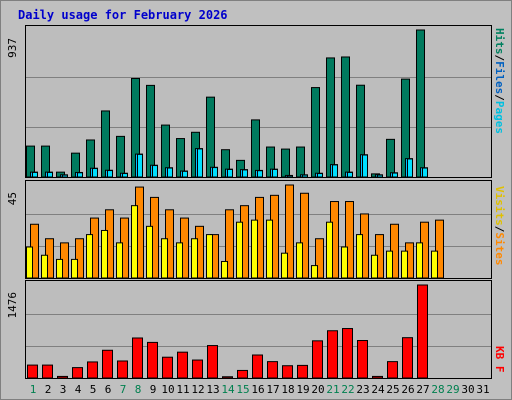 Image resolution: width=512 pixels, height=400 pixels. What do you see at coordinates (63, 389) in the screenshot?
I see `x-tick-label: 3` at bounding box center [63, 389].